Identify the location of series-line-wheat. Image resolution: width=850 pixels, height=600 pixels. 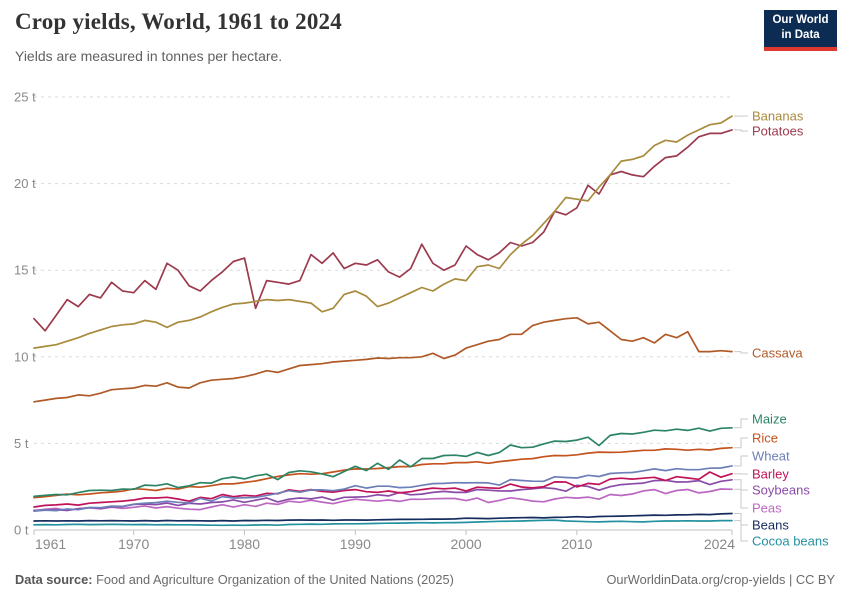
(383, 488).